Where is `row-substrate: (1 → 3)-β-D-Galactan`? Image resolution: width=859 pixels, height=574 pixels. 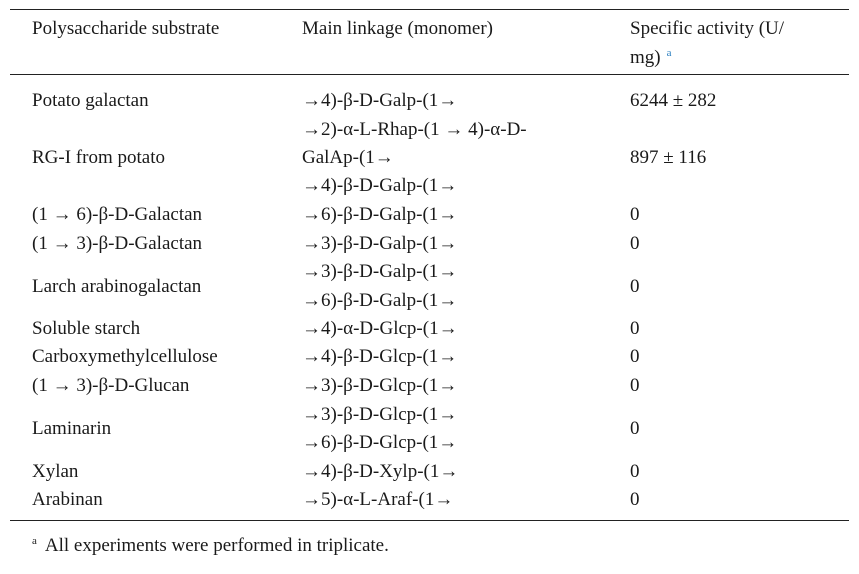 row-substrate: (1 → 3)-β-D-Galactan is located at coordinates (117, 243).